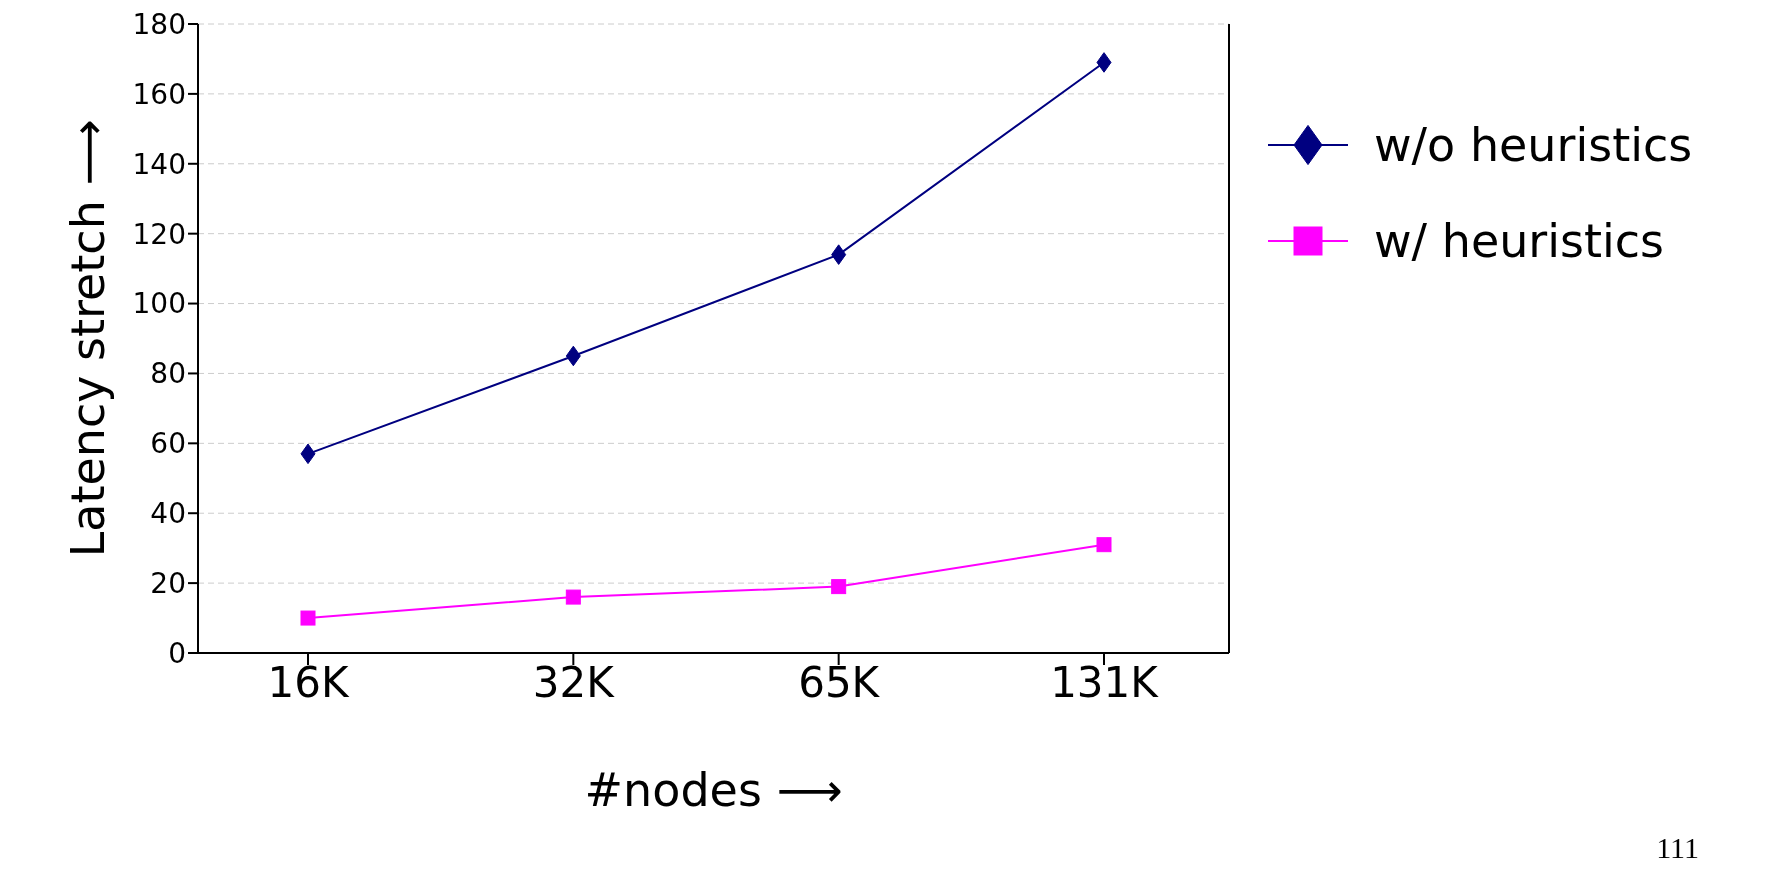 The image size is (1787, 881). Describe the element at coordinates (159, 234) in the screenshot. I see `y-tick-label: 120` at that location.